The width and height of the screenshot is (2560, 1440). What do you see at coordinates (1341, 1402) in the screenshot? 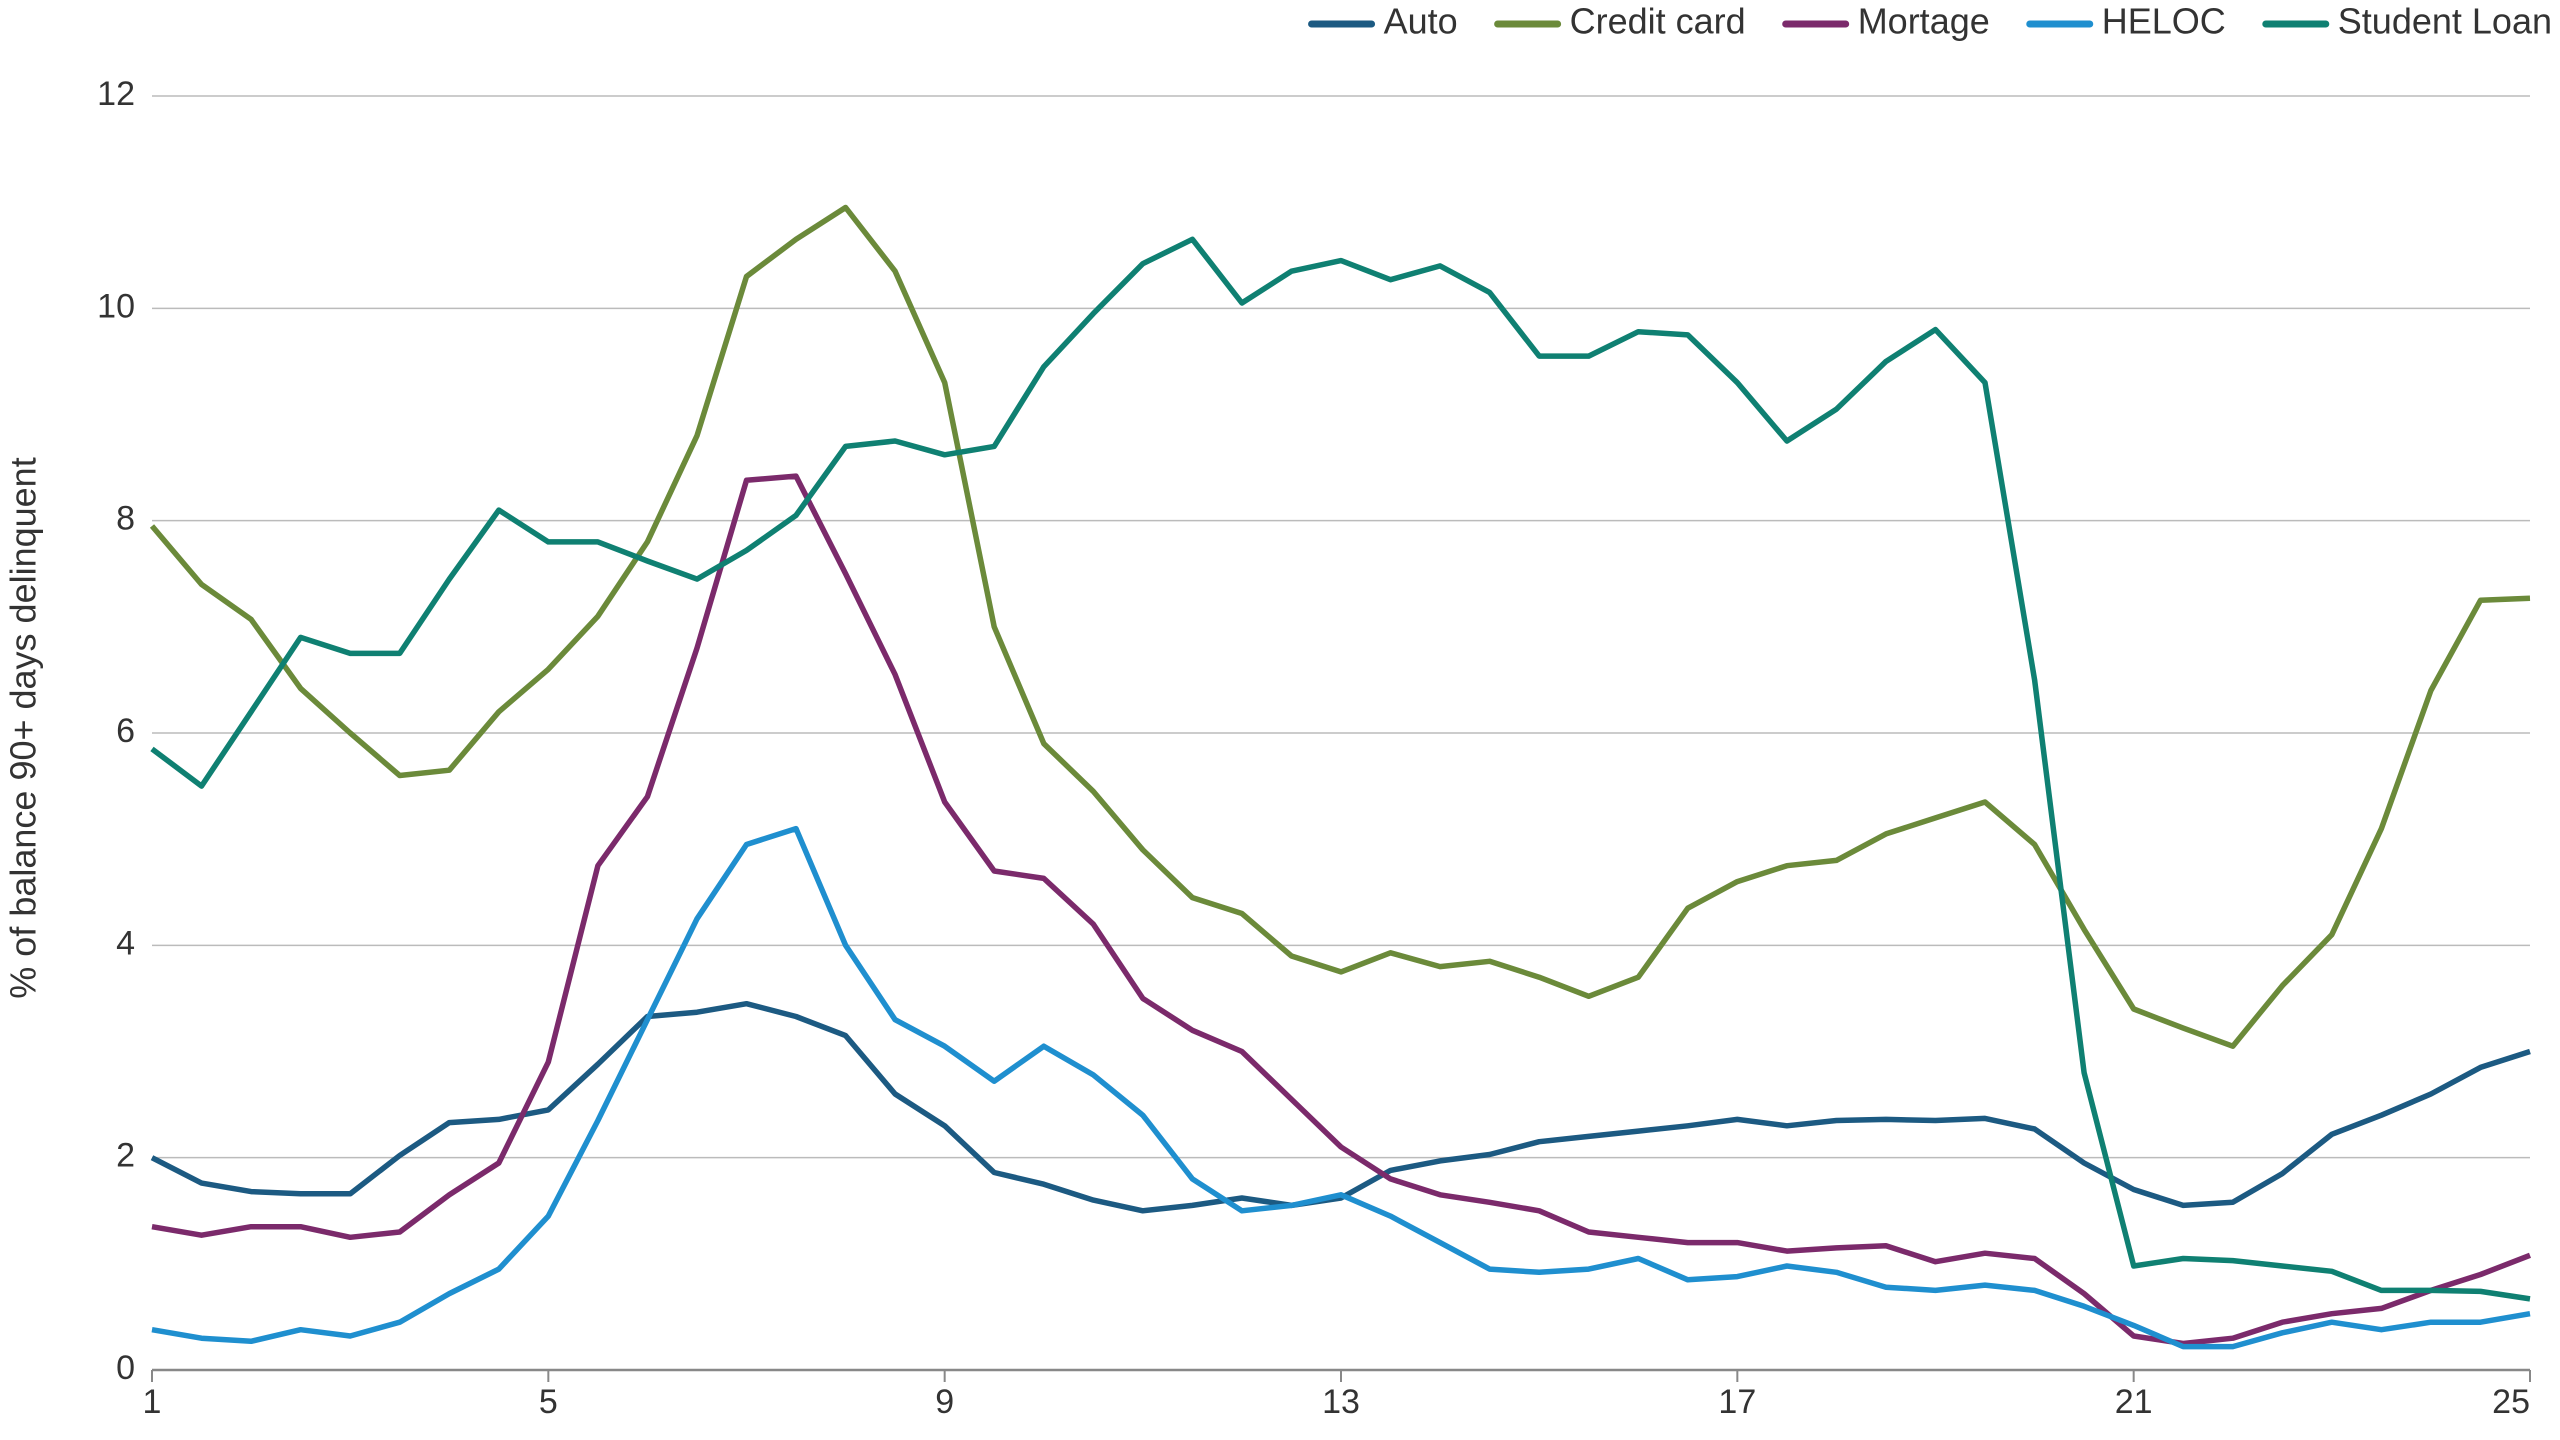
I see `x-tick-label: 13` at bounding box center [1341, 1402].